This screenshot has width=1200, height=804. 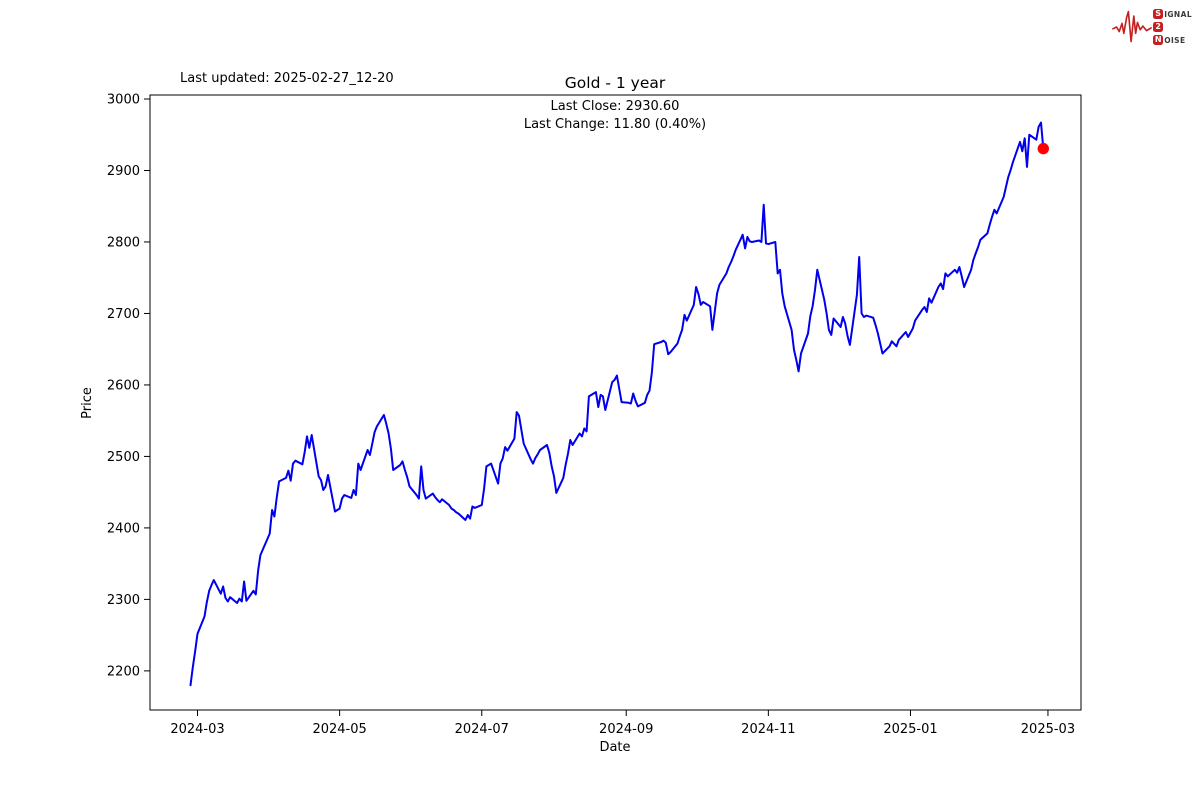 What do you see at coordinates (1178, 14) in the screenshot?
I see `logo-rest-ignal: IGNAL` at bounding box center [1178, 14].